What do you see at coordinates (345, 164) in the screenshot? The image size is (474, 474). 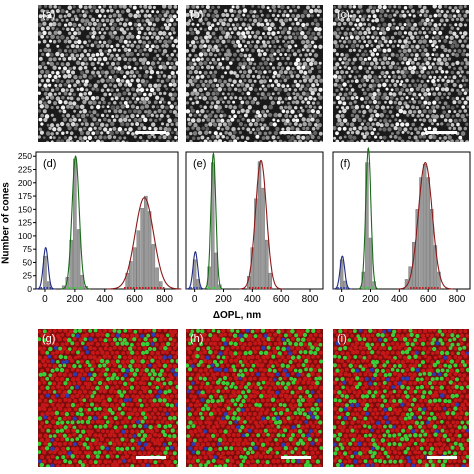 I see `panel-label: (f)` at bounding box center [345, 164].